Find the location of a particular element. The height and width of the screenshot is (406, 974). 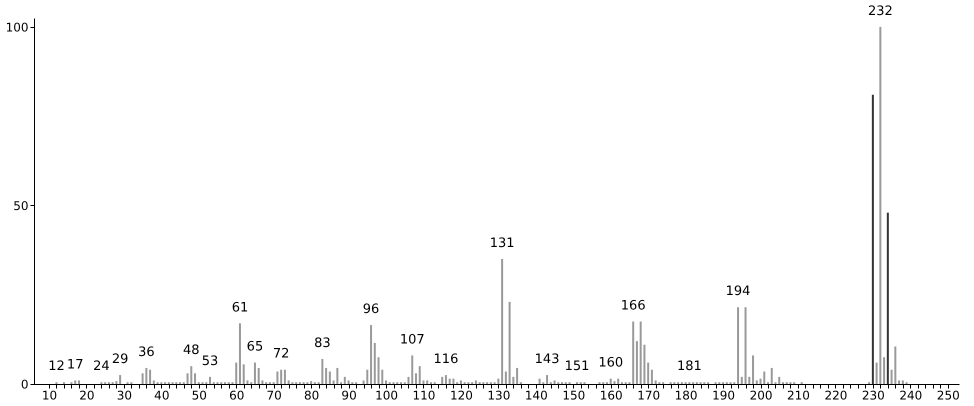

x-tick-label: 230 is located at coordinates (873, 395).